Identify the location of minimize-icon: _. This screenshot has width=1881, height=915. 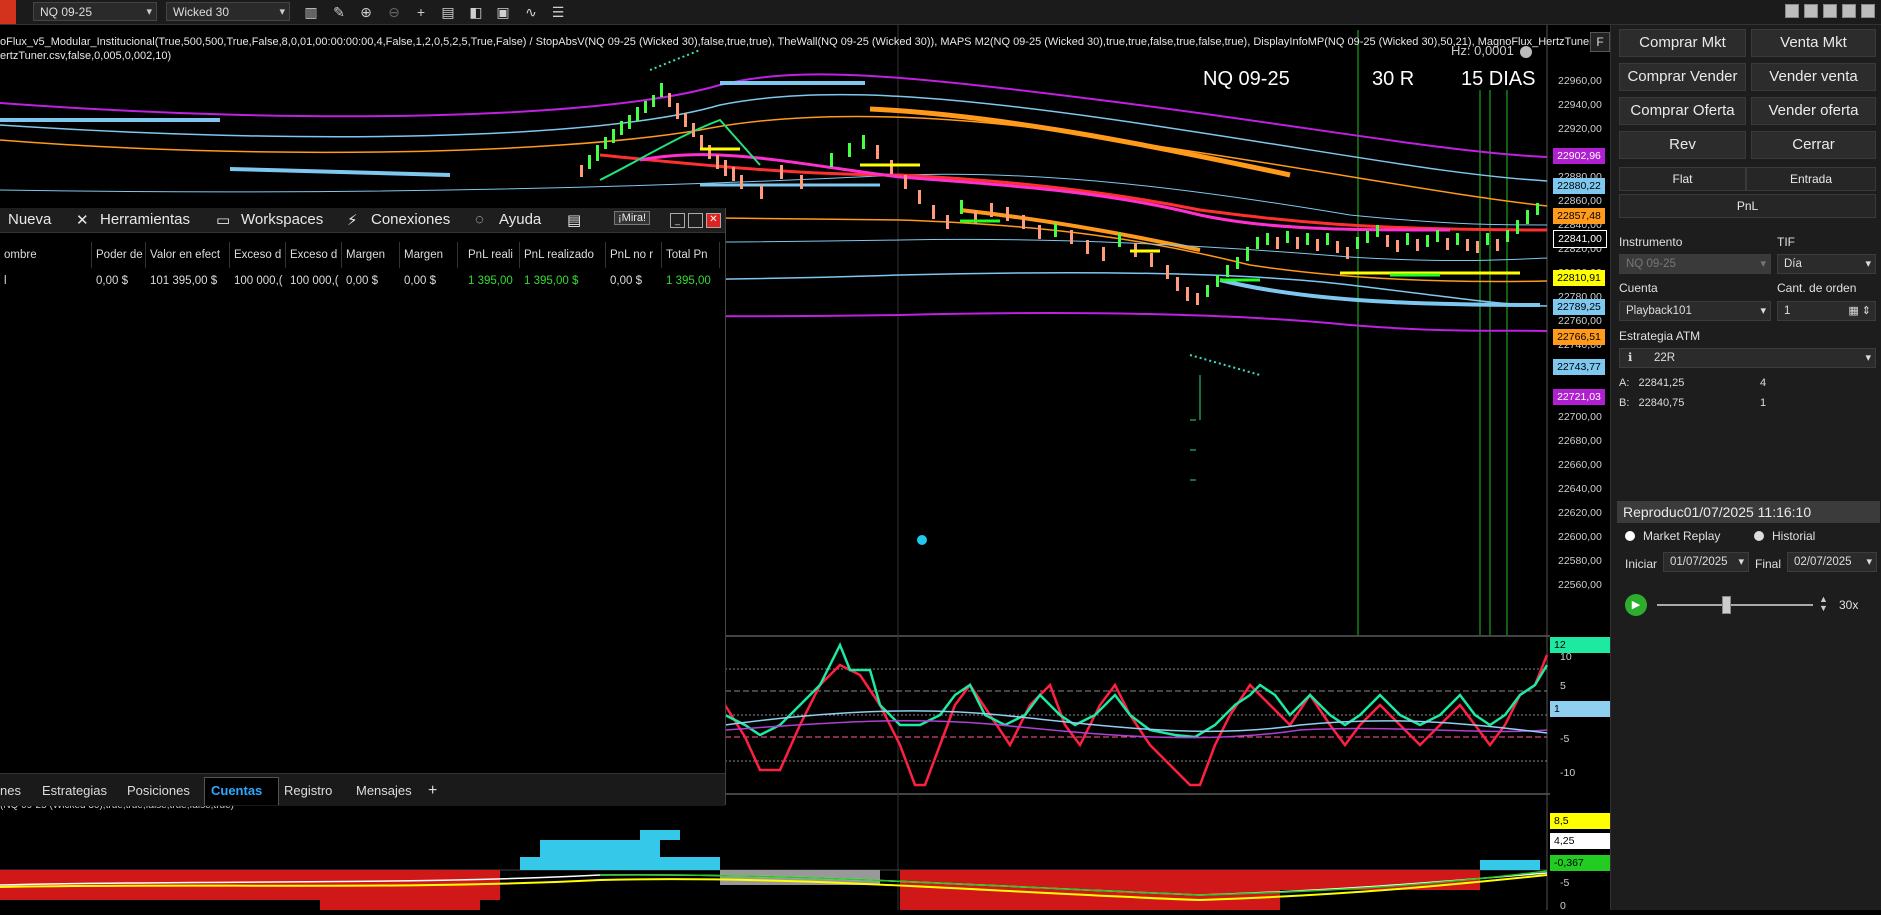
(677, 220).